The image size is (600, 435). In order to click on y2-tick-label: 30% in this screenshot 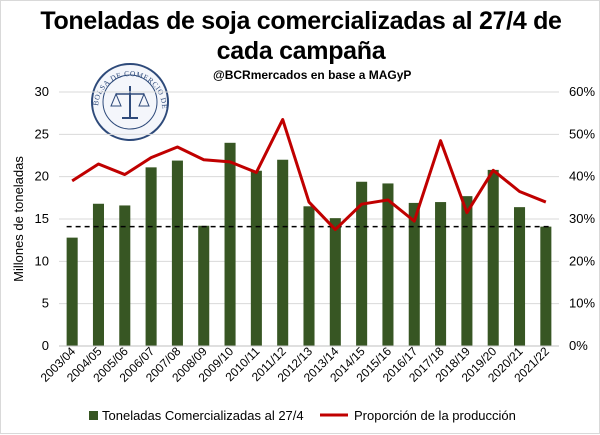, I will do `click(582, 218)`.